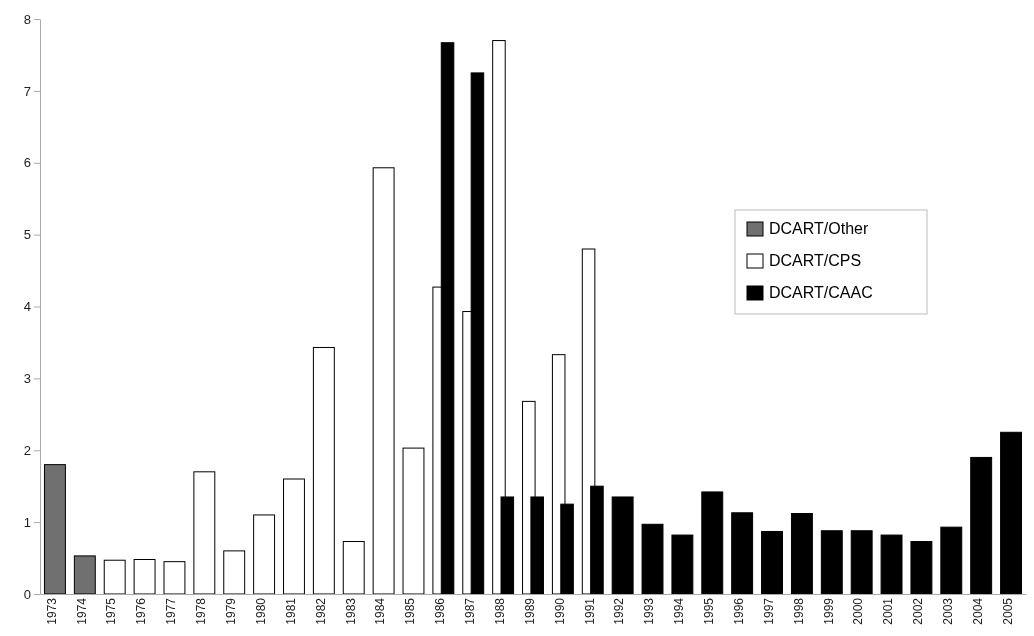  What do you see at coordinates (948, 611) in the screenshot?
I see `x-tick-label: 2003` at bounding box center [948, 611].